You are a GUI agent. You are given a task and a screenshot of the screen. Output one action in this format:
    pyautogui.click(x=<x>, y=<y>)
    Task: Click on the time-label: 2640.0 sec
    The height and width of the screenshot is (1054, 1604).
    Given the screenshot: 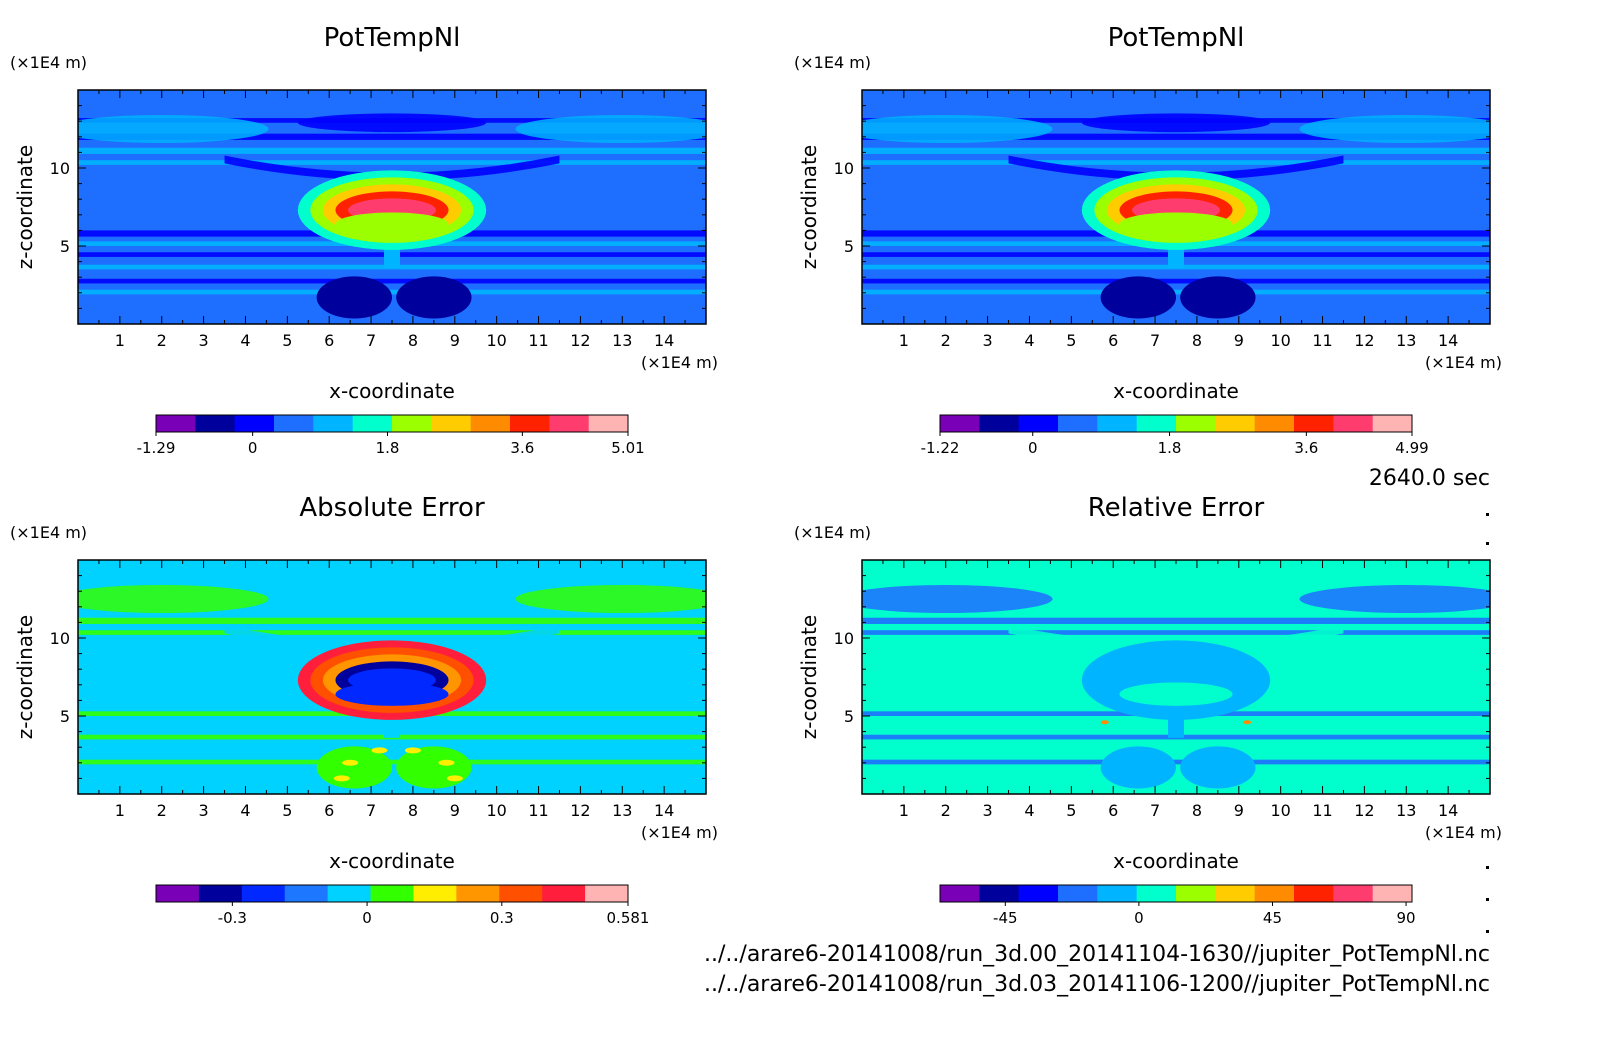 What is the action you would take?
    pyautogui.click(x=1429, y=478)
    